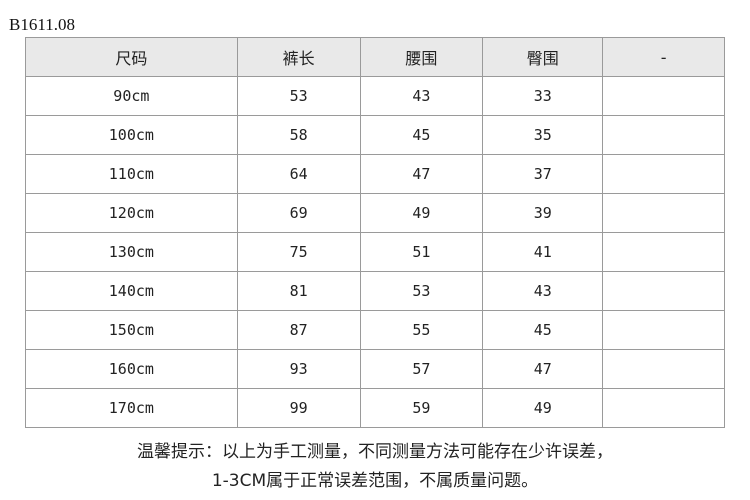 This screenshot has width=750, height=500. I want to click on cell-waist: 55, so click(421, 330).